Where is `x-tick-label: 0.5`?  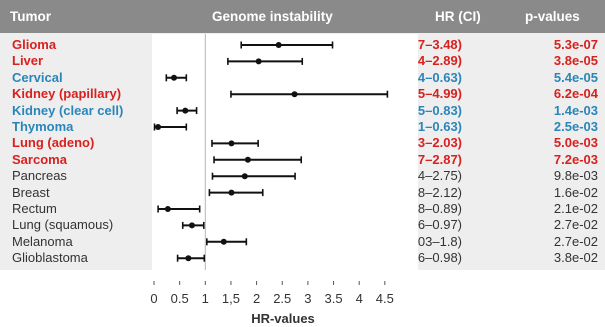
x-tick-label: 0.5 is located at coordinates (180, 298).